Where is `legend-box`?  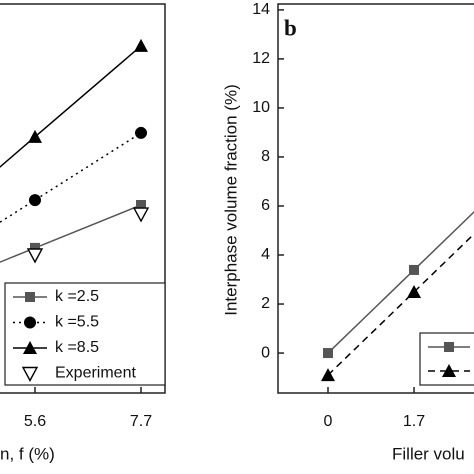
legend-box is located at coordinates (446, 359).